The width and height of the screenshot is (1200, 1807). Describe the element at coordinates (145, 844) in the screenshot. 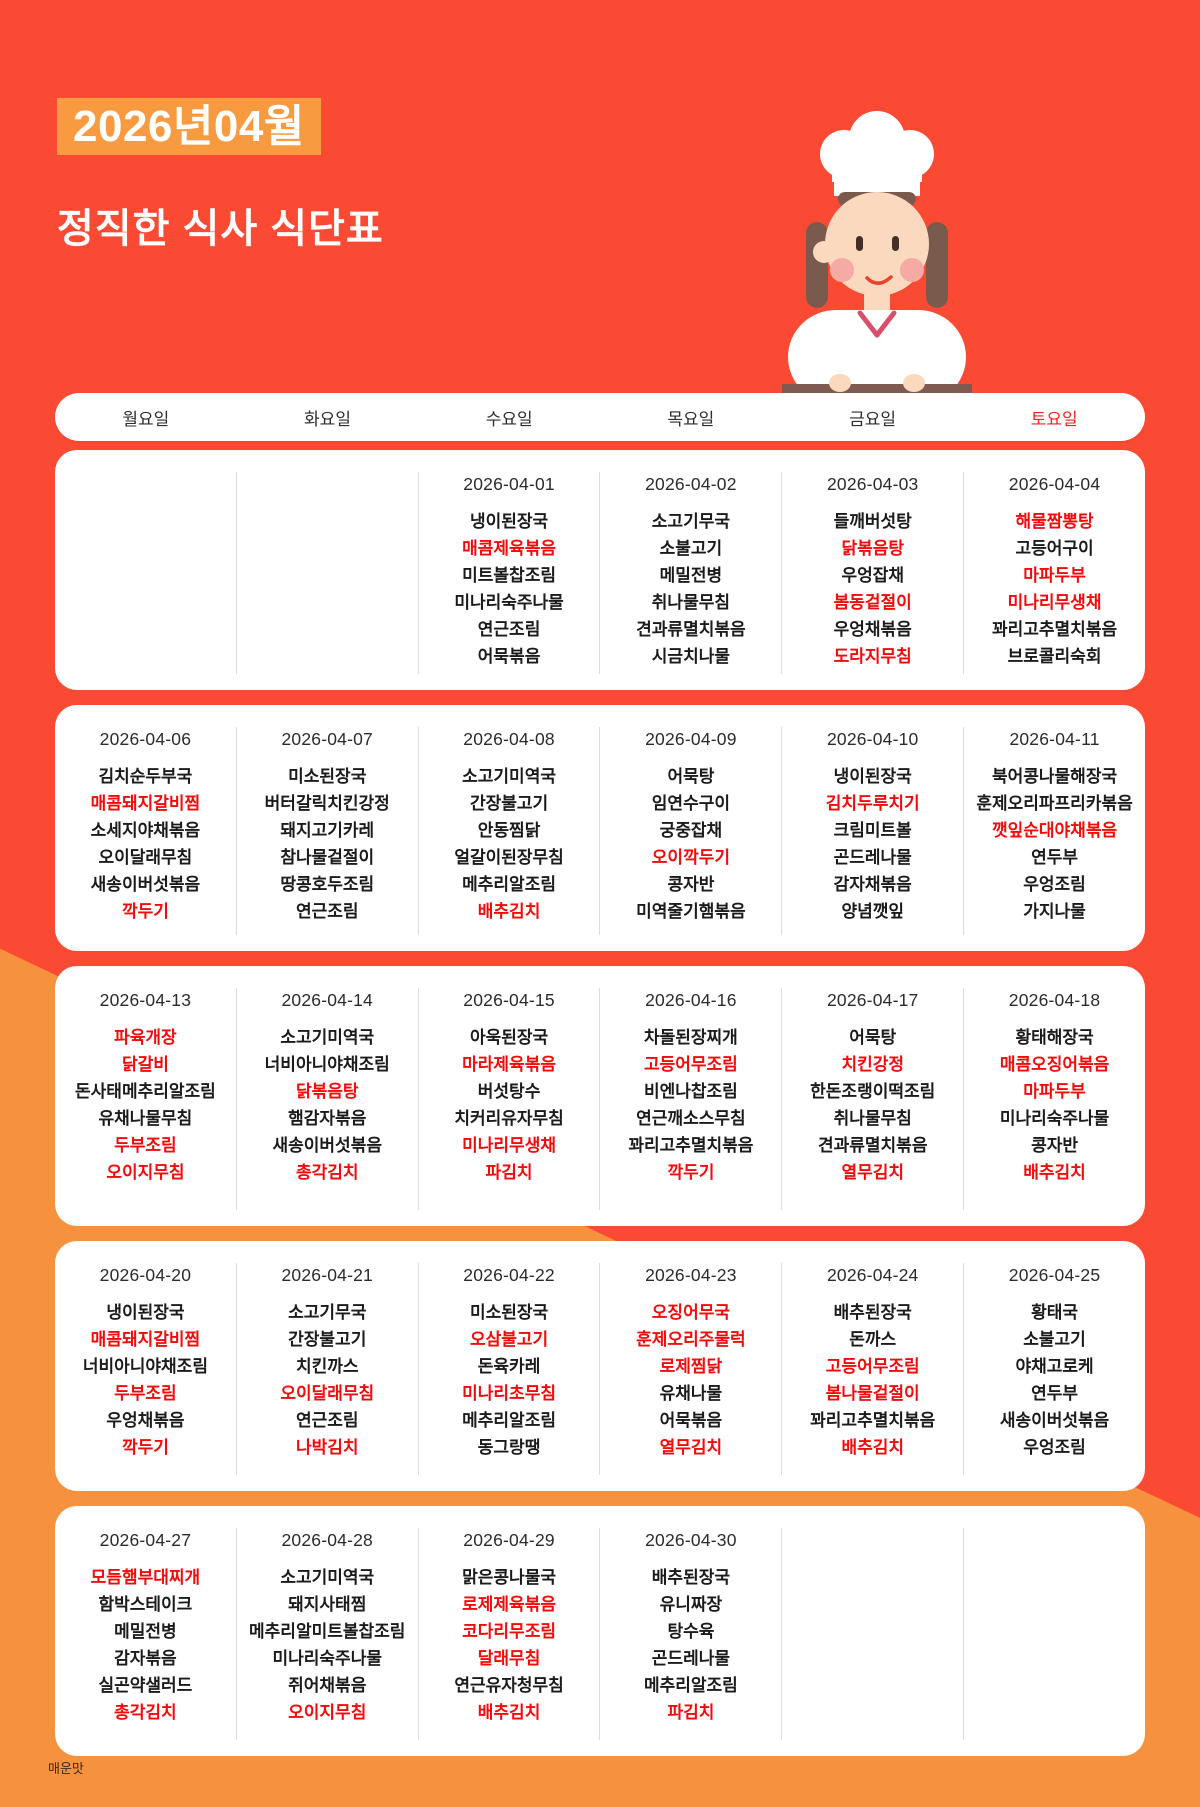

I see `menu-list: 김치순두부국 매콤돼지갈비찜 소세지야채볶음 오이달래무침 새송이버섯볶음 깍두기` at that location.